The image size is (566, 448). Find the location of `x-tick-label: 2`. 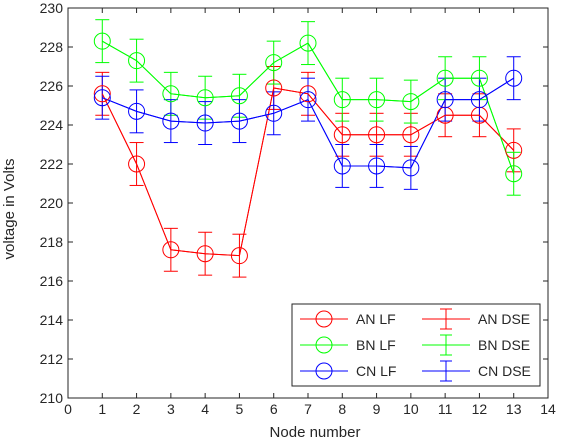

x-tick-label: 2 is located at coordinates (137, 409).